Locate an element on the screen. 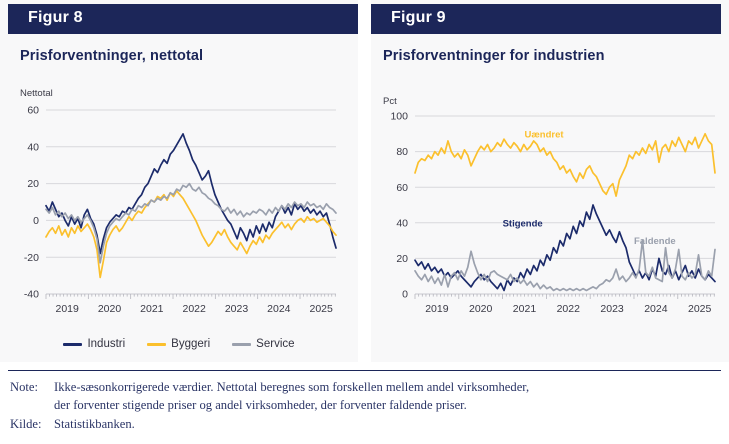 The width and height of the screenshot is (729, 444). legend-label-service: Service is located at coordinates (275, 344).